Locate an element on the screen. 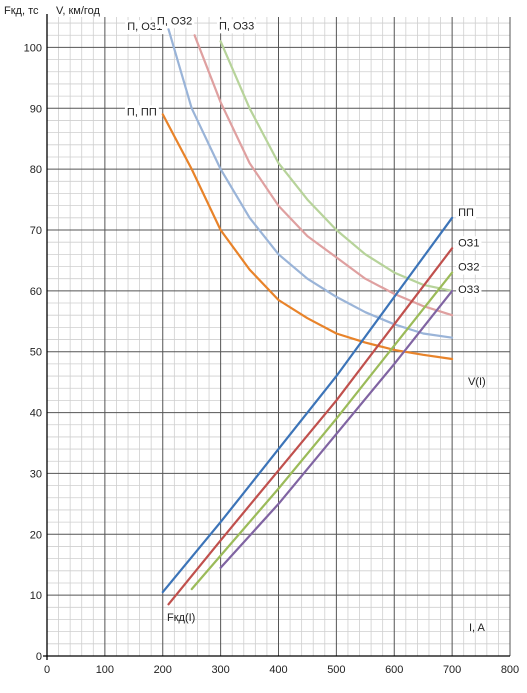 Image resolution: width=527 pixels, height=693 pixels. y-tick-label: 50 is located at coordinates (36, 353).